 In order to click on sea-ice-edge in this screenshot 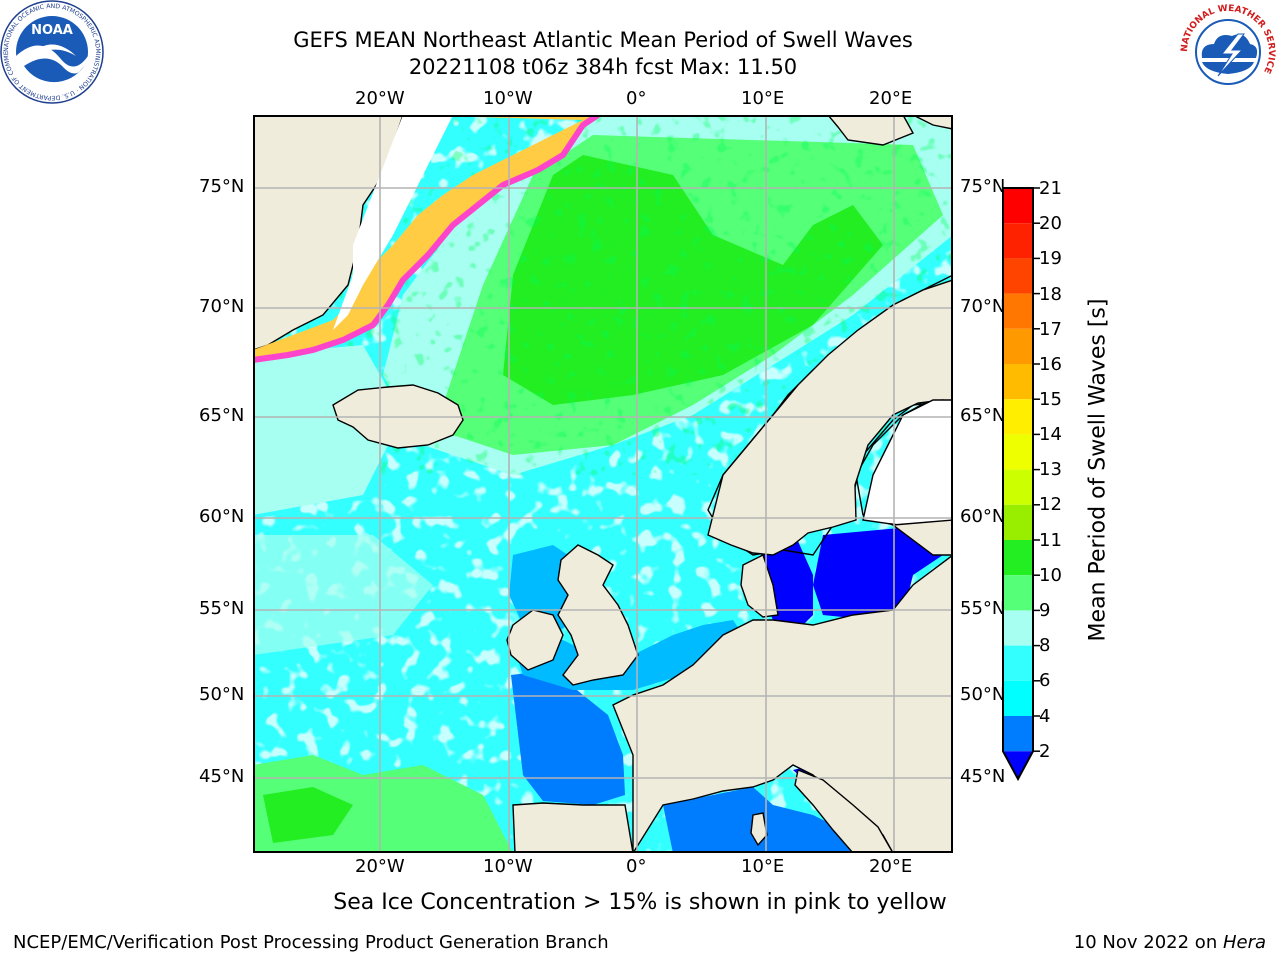, I will do `click(425, 238)`.